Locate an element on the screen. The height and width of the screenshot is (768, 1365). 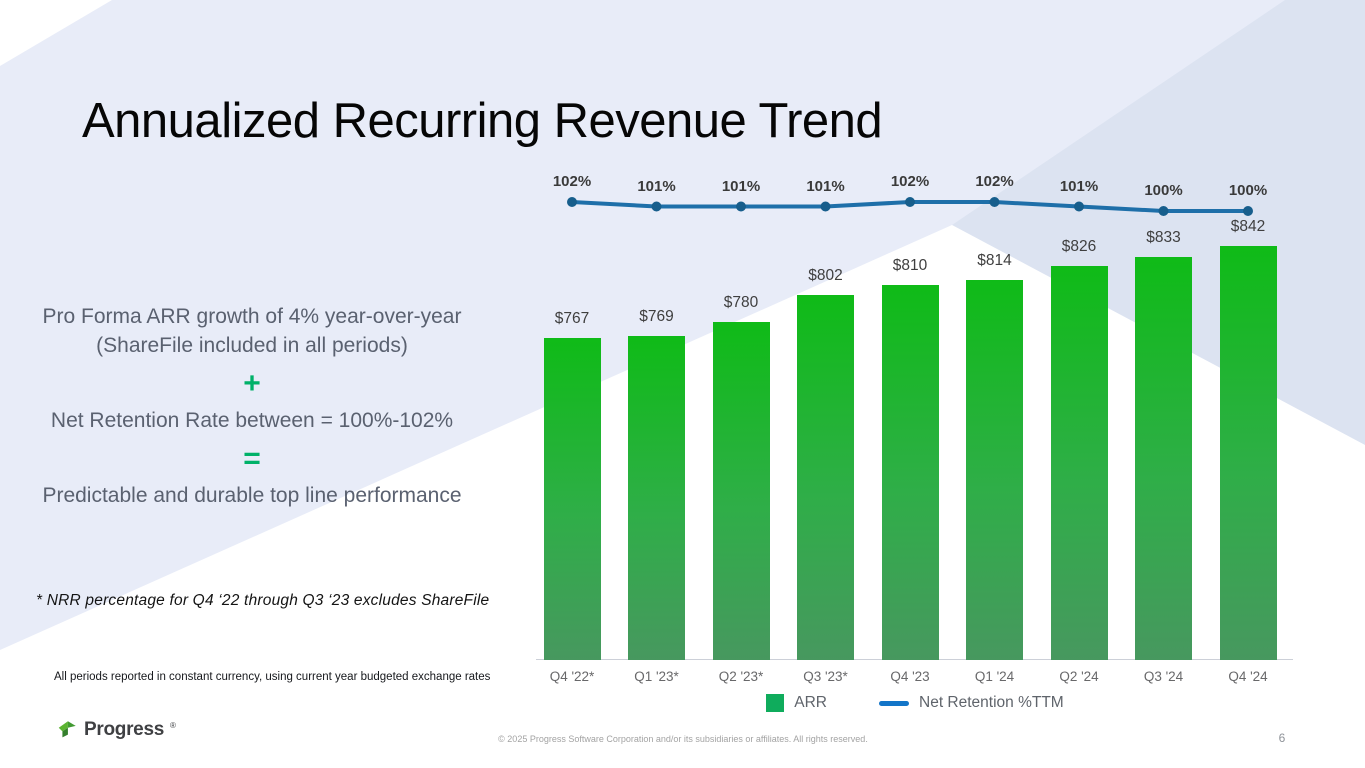
bar-value-label: $769 is located at coordinates (656, 316).